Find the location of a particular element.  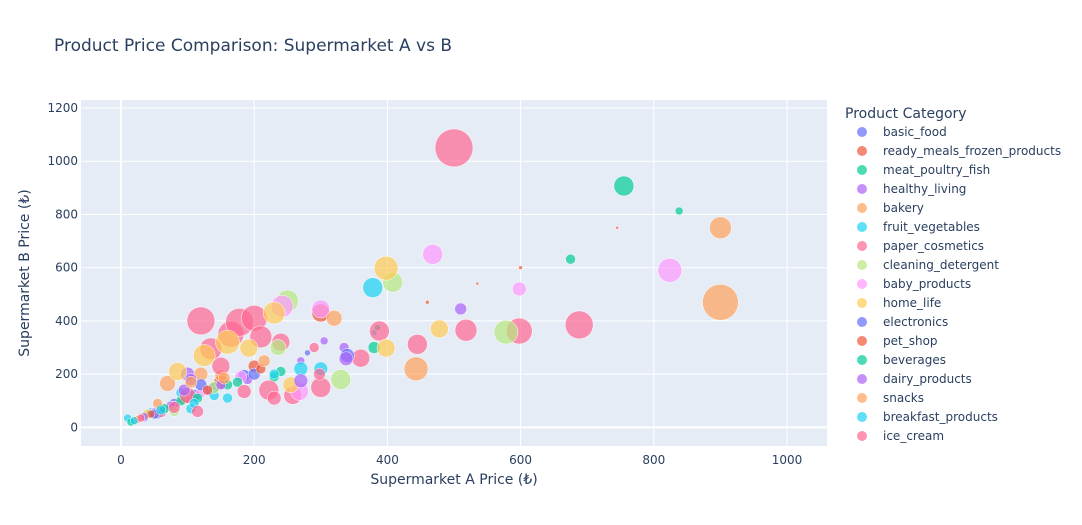

x-tick-label: 400 is located at coordinates (387, 460).